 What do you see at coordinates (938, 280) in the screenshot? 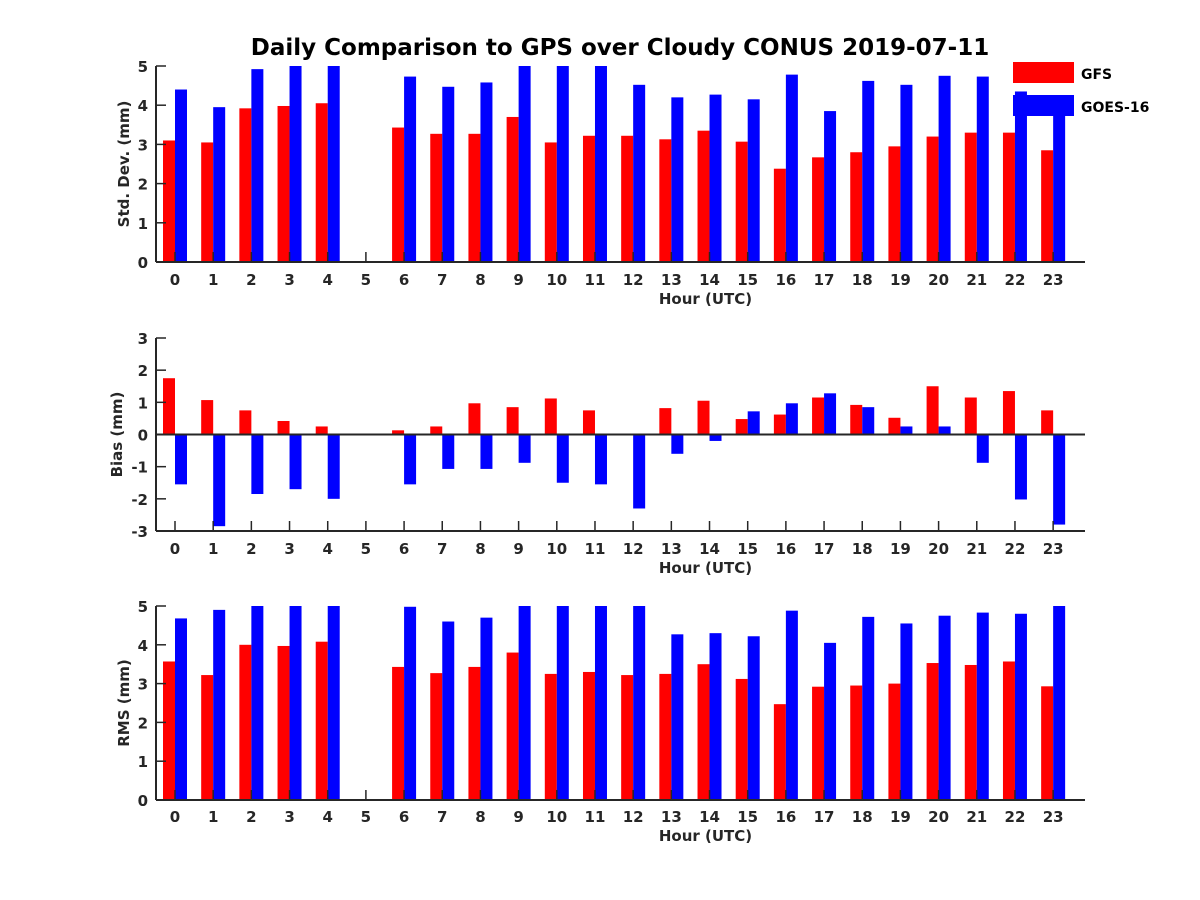
I see `std-dev-x-tick-label: 20` at bounding box center [938, 280].